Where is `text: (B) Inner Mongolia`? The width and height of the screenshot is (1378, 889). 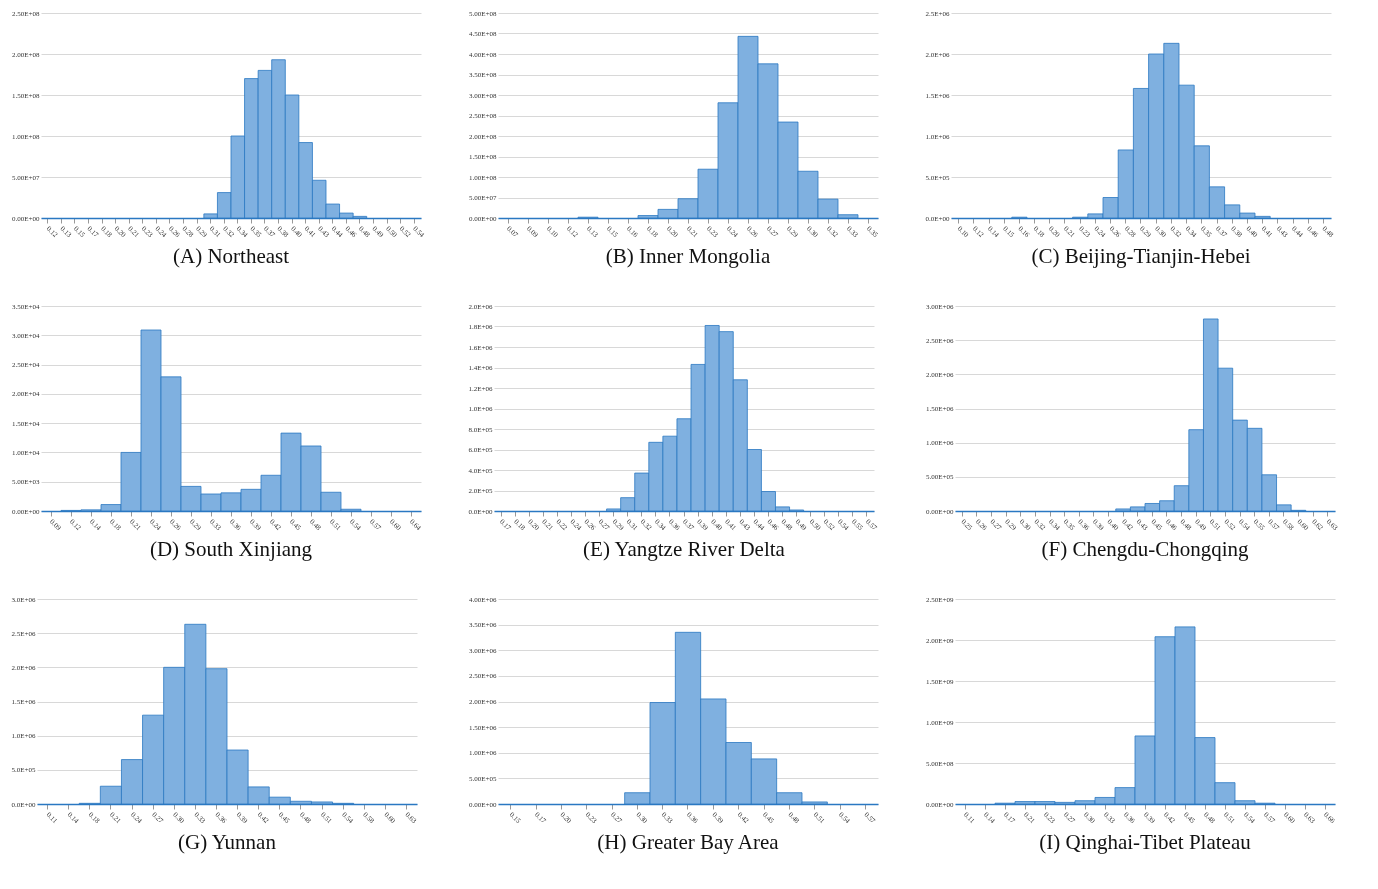 text: (B) Inner Mongolia is located at coordinates (688, 255).